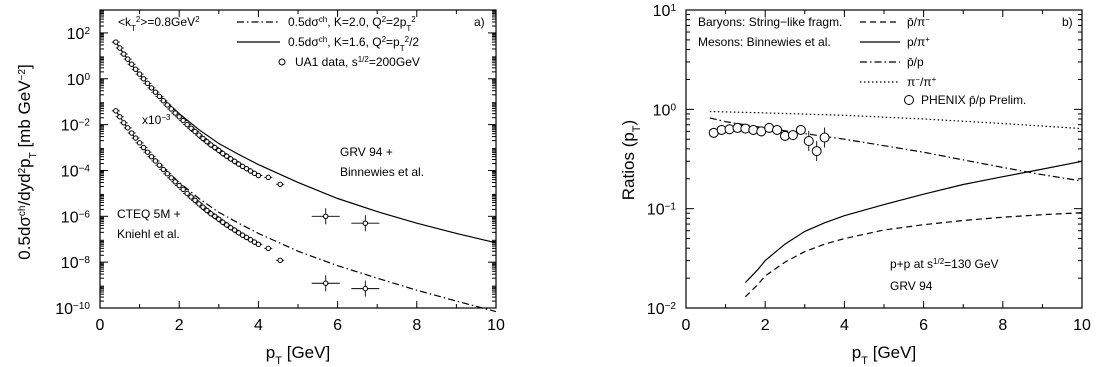 The width and height of the screenshot is (1097, 367). Describe the element at coordinates (76, 218) in the screenshot. I see `y-tick-label: 10⁻⁶` at that location.